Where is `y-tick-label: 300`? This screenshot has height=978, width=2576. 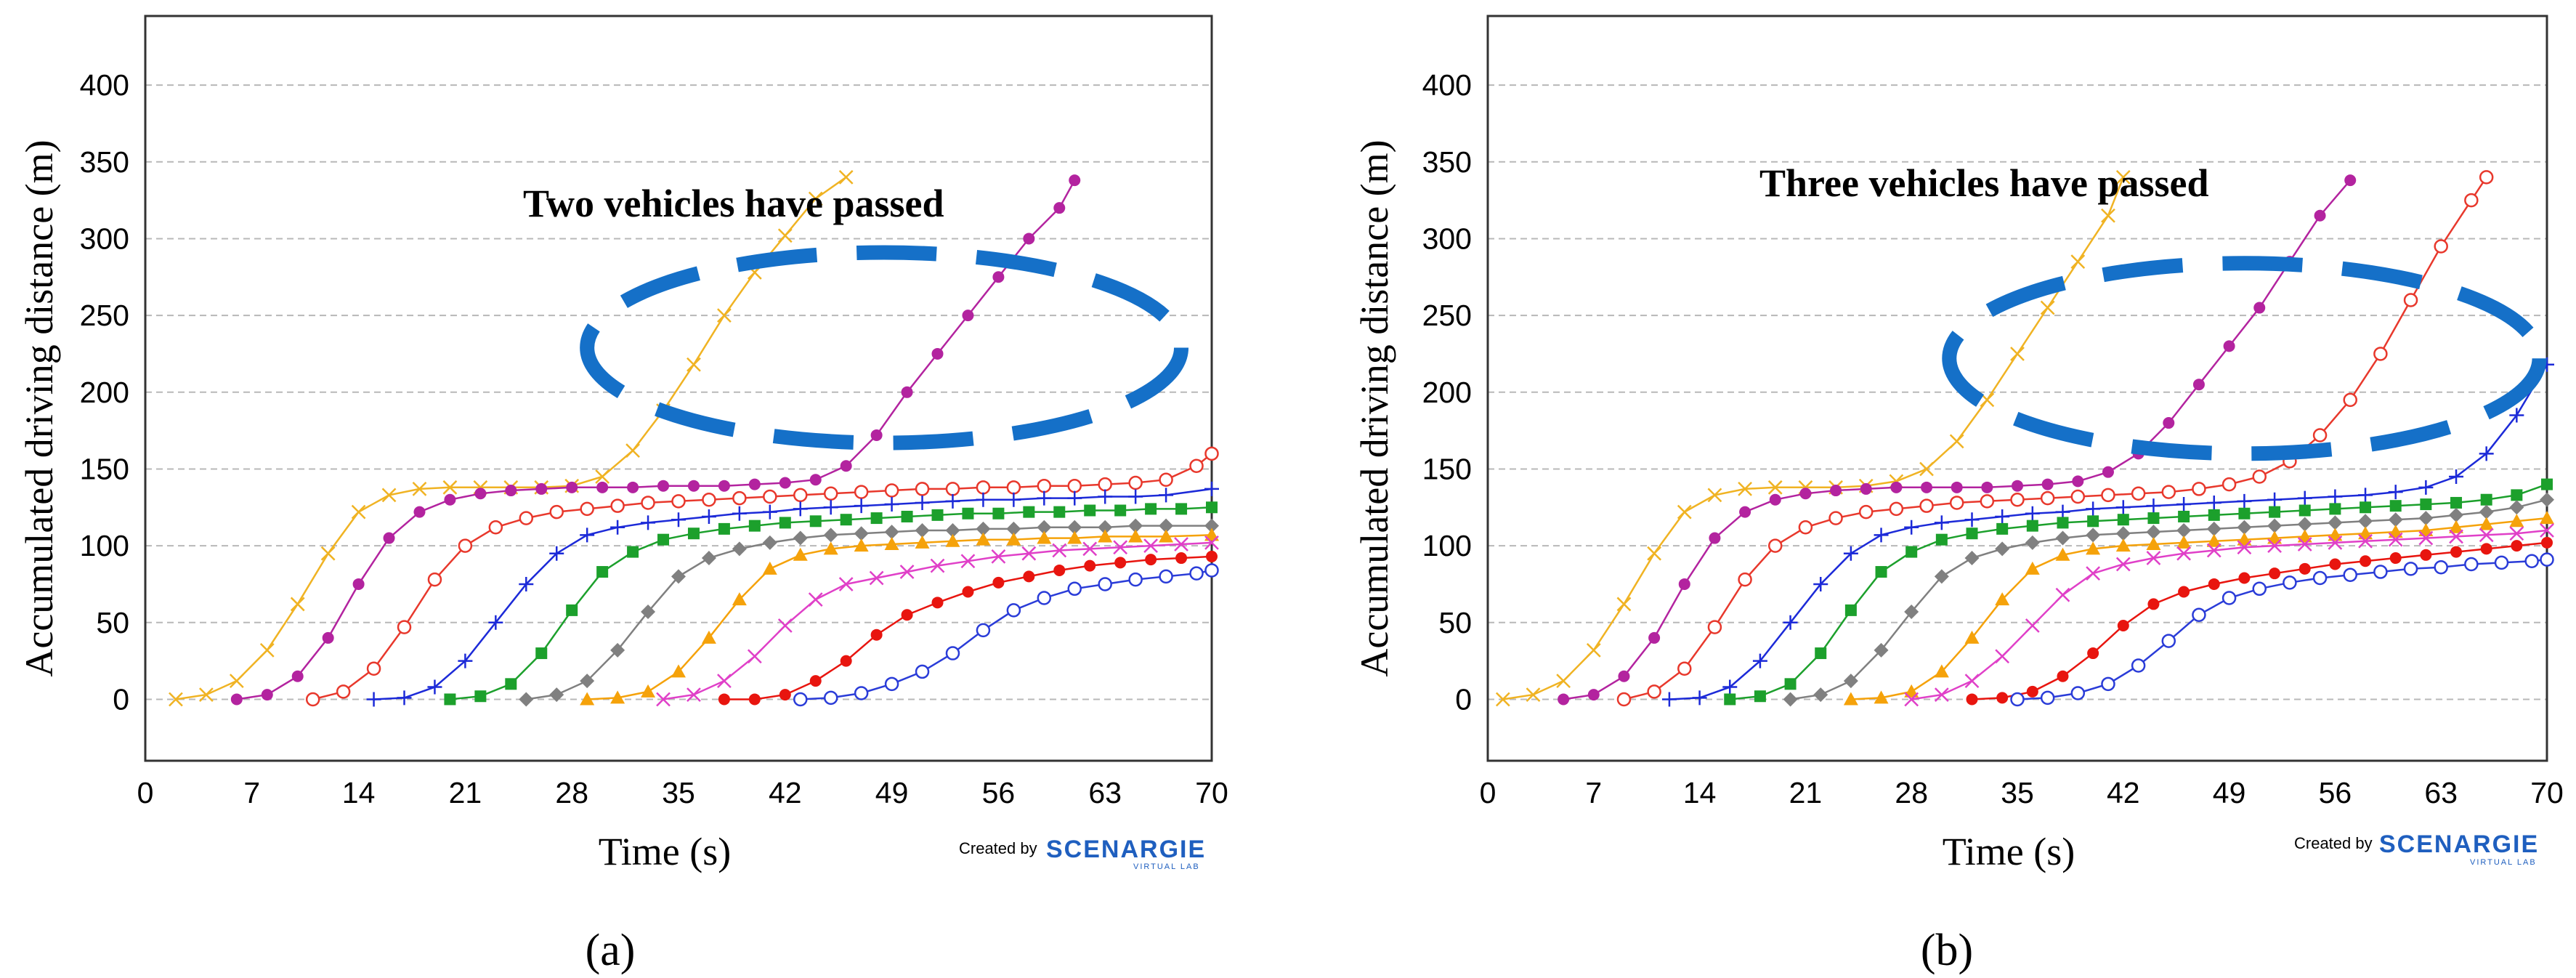
y-tick-label: 300 is located at coordinates (105, 238).